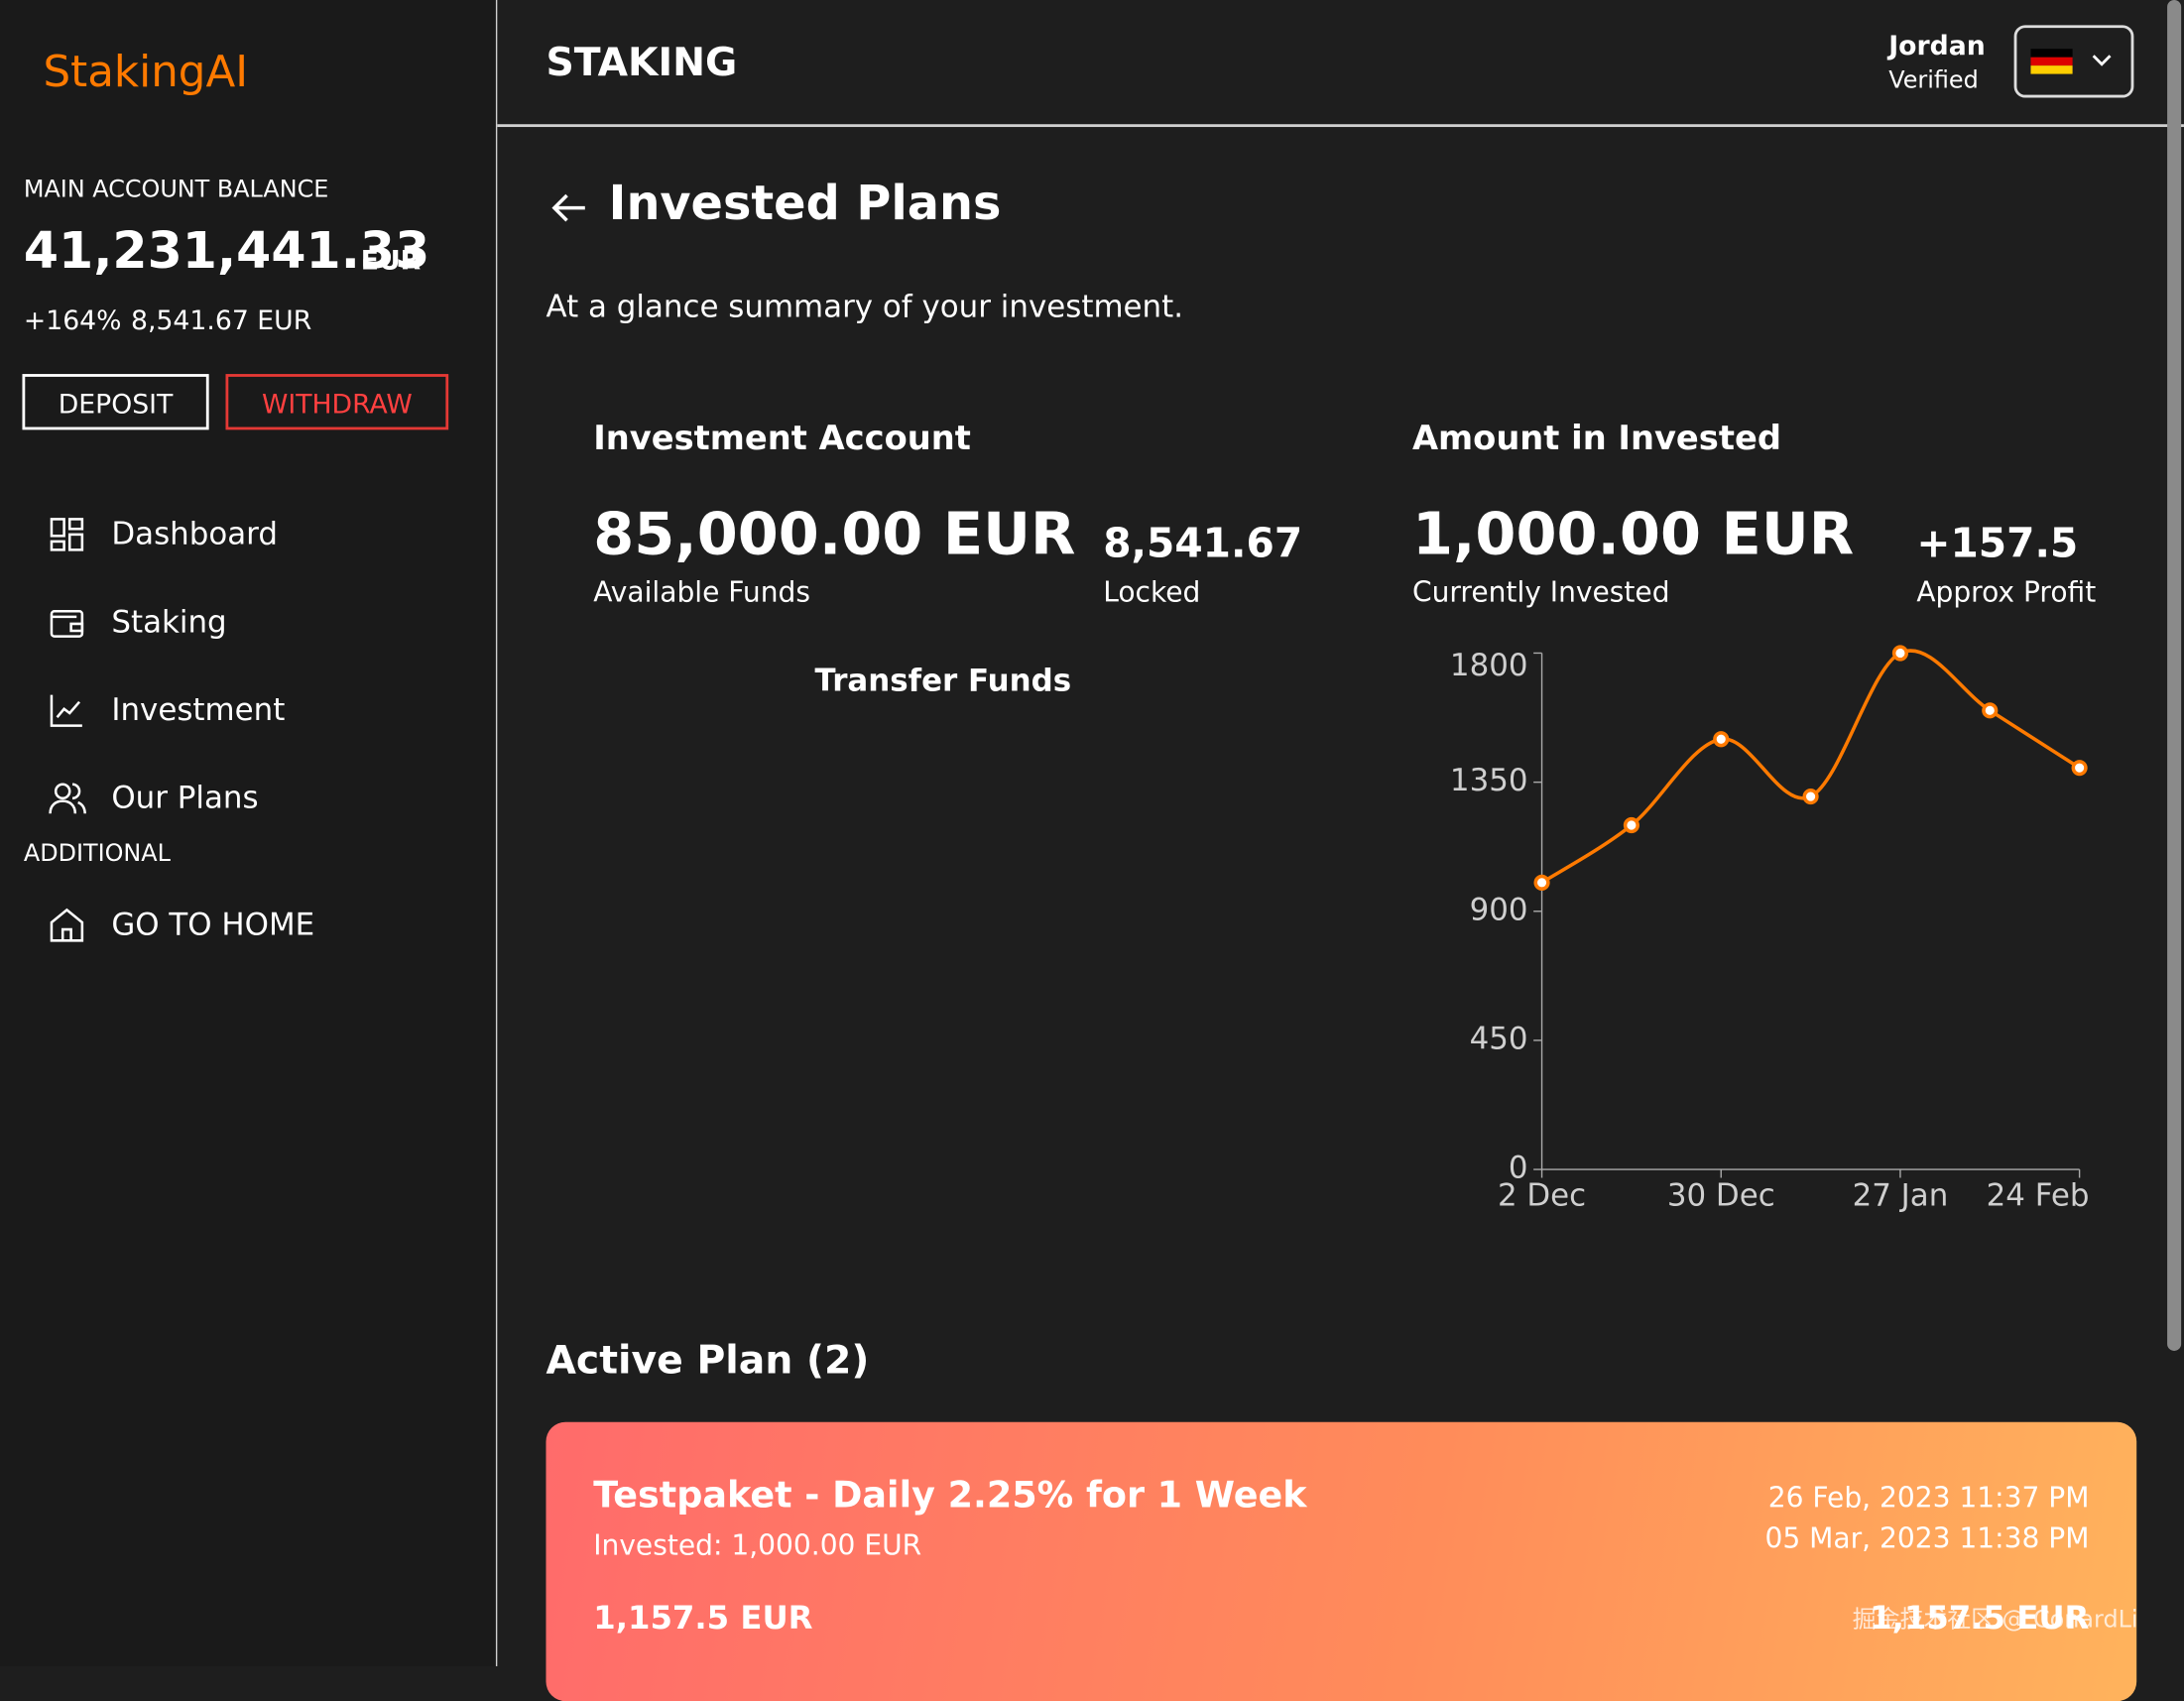 The width and height of the screenshot is (2184, 1701). Describe the element at coordinates (865, 307) in the screenshot. I see `page-subtitle: At a glance summary of your investment.` at that location.